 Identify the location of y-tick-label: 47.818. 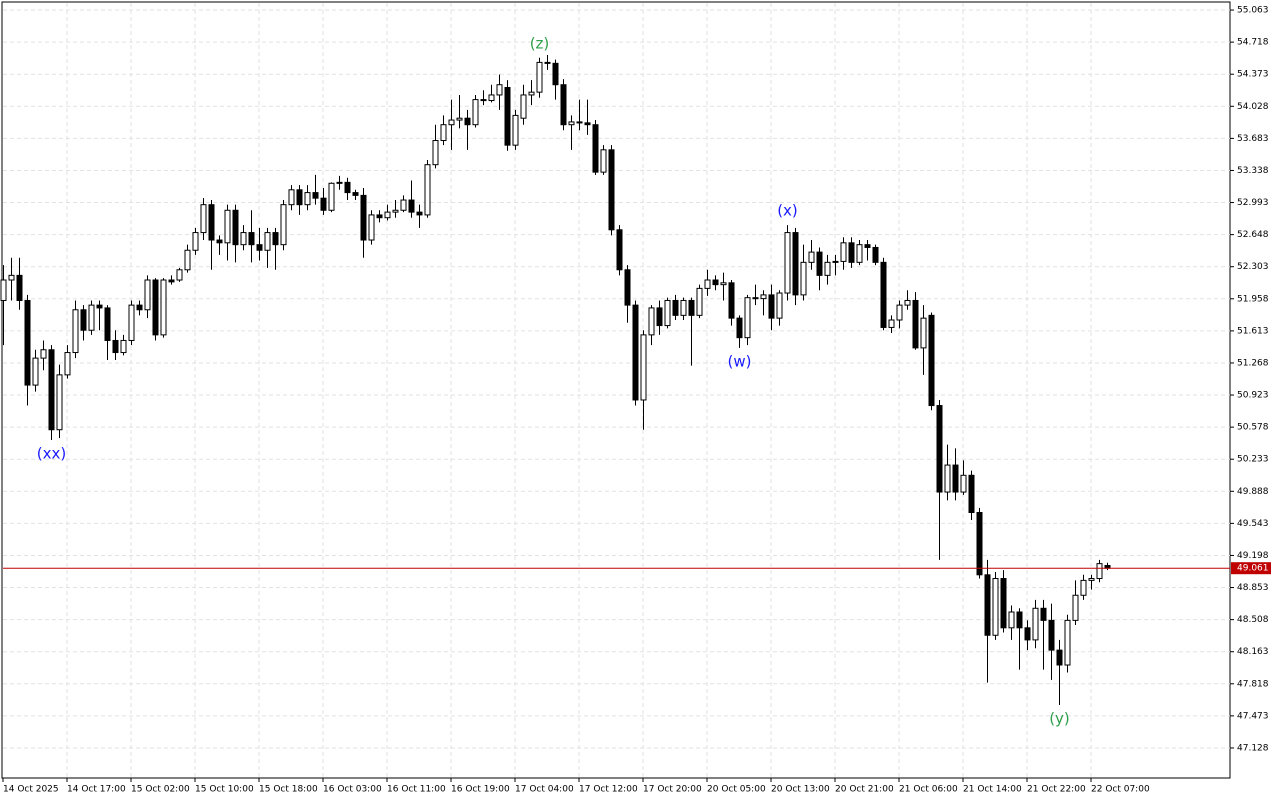
(1253, 684).